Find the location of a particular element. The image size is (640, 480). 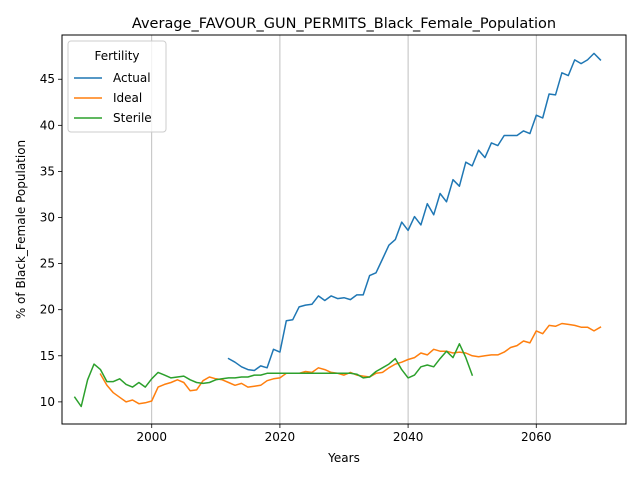

legend-box is located at coordinates (117, 86).